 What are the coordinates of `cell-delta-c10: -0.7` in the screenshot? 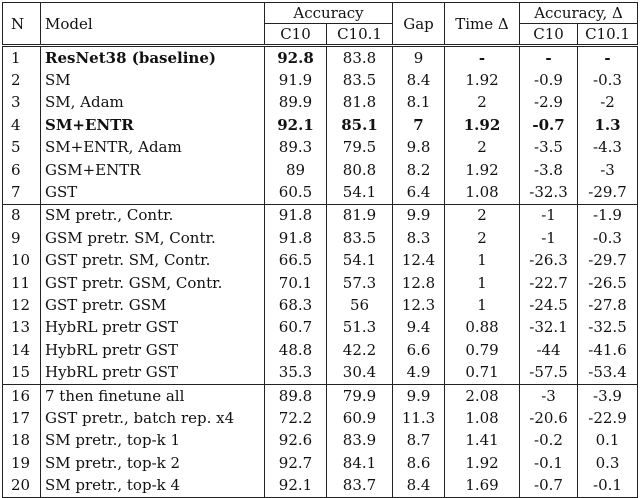 It's located at (549, 125).